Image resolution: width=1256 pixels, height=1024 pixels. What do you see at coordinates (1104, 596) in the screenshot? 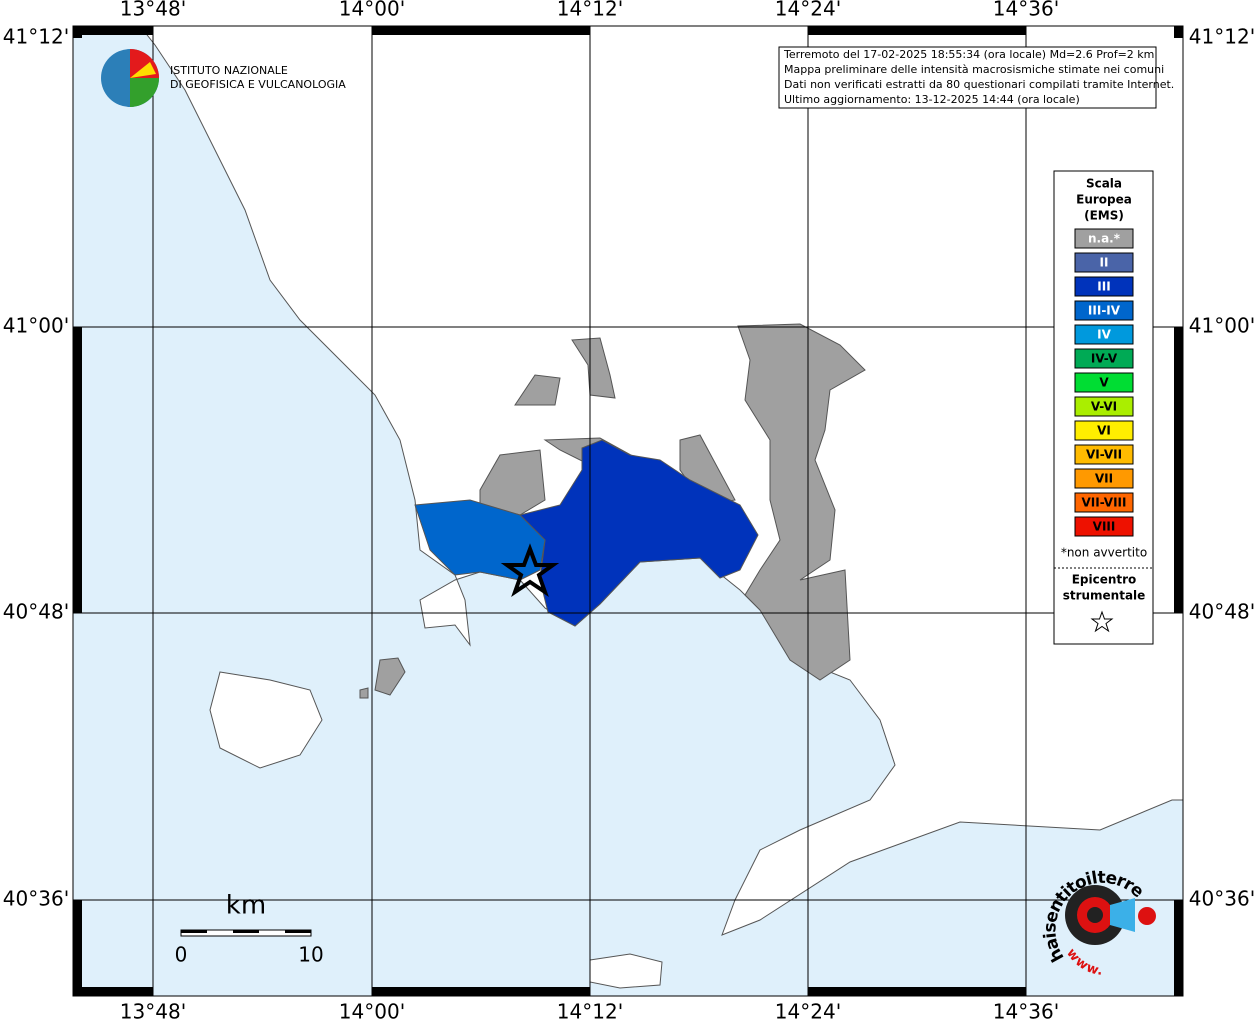
I see `legend-epicenter: strumentale` at bounding box center [1104, 596].